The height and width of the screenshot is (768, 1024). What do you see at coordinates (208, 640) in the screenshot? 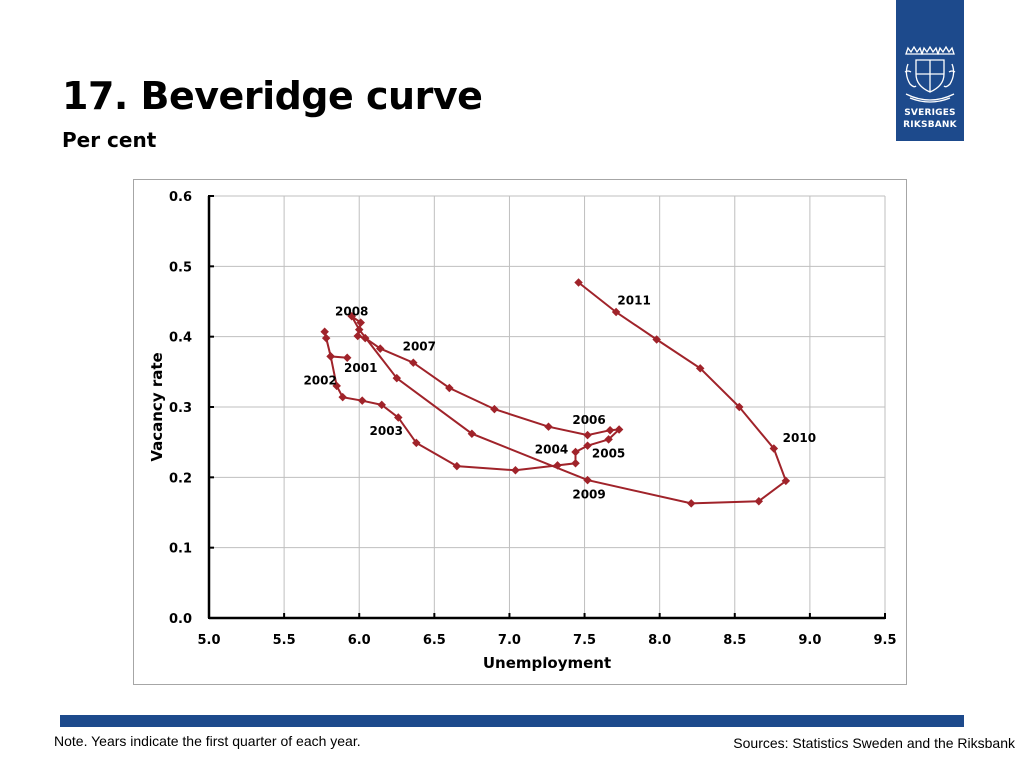
I see `x-tick-label: 5.0` at bounding box center [208, 640].